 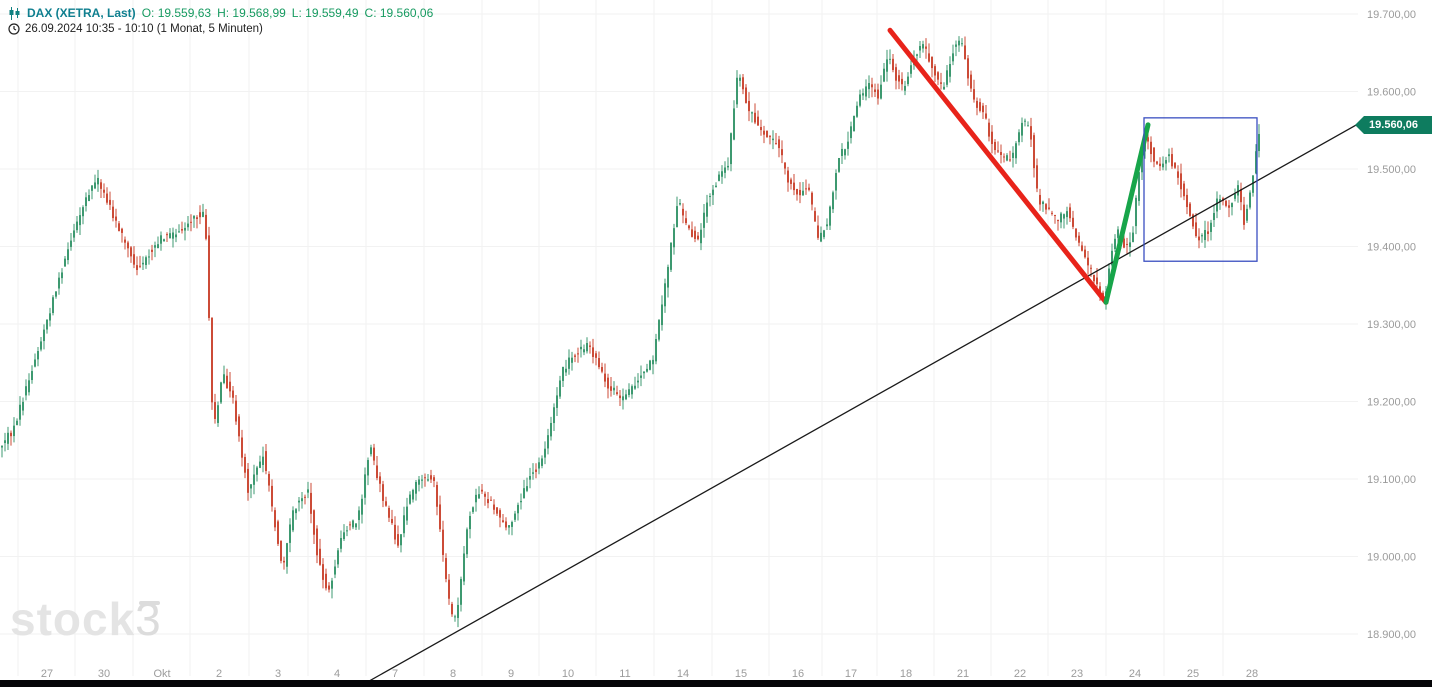 What do you see at coordinates (906, 674) in the screenshot?
I see `svg-text: 18` at bounding box center [906, 674].